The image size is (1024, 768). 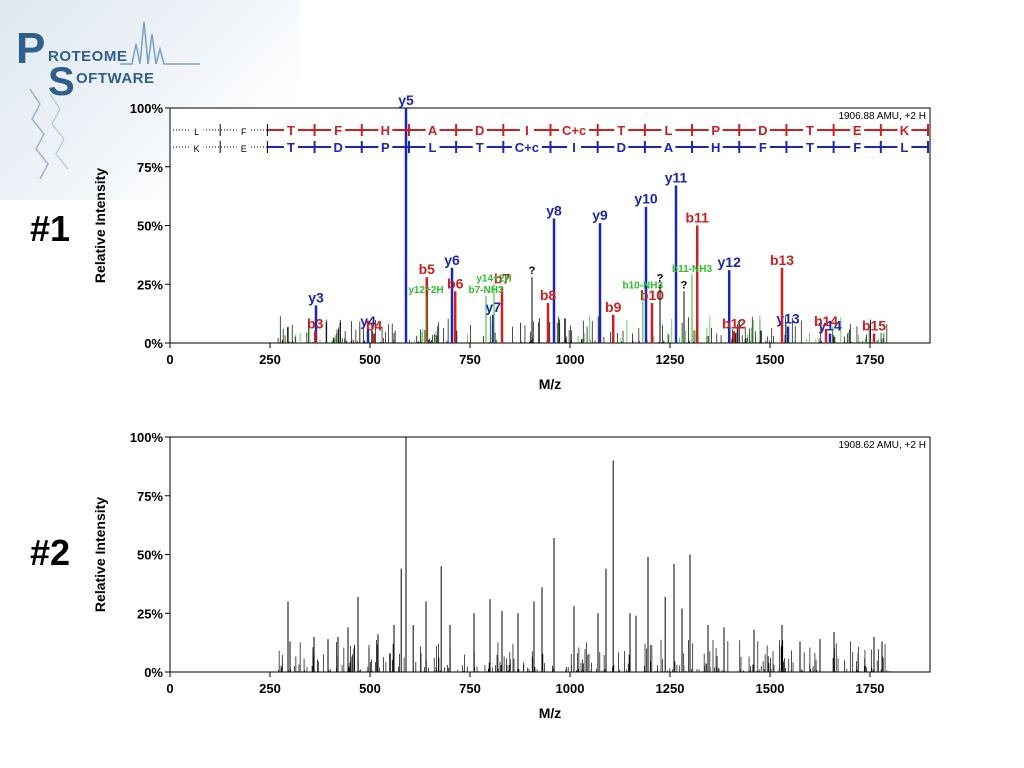 I want to click on peak-label: b9, so click(x=613, y=307).